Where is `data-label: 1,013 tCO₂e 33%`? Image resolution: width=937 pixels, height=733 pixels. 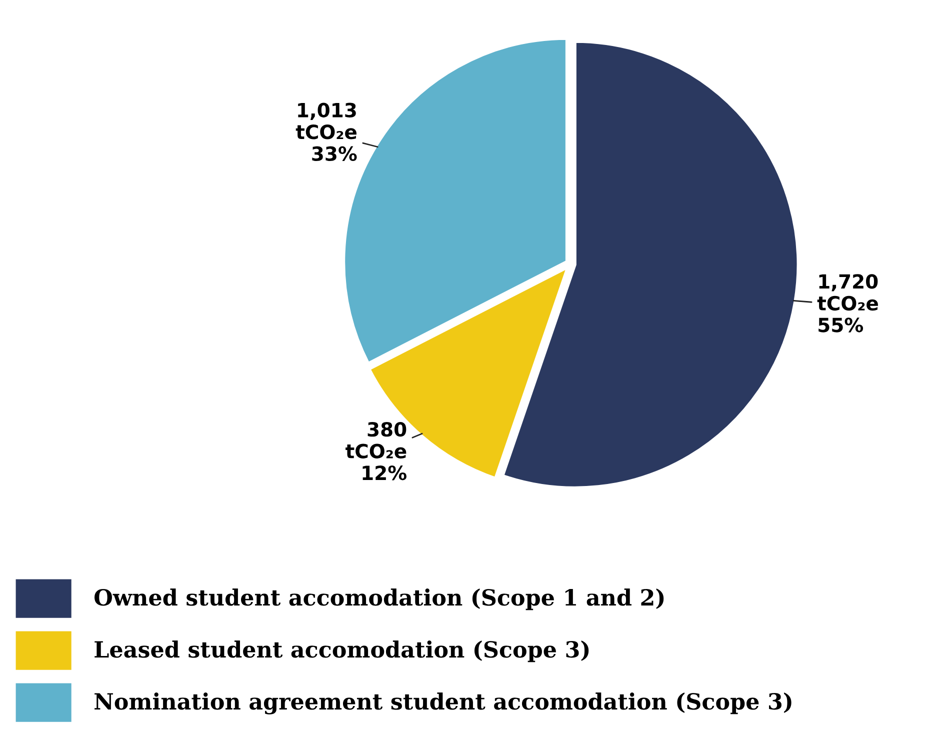
data-label: 1,013 tCO₂e 33% is located at coordinates (326, 132).